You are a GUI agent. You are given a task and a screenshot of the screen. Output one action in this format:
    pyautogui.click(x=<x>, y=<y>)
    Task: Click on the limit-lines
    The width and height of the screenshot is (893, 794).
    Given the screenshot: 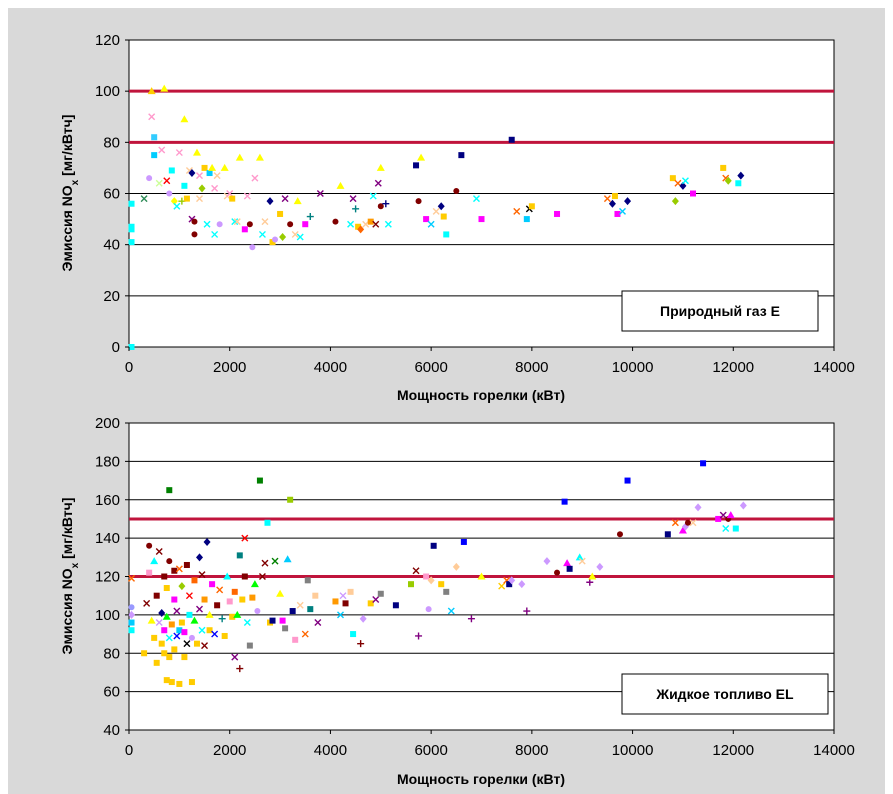 What is the action you would take?
    pyautogui.click(x=481, y=116)
    